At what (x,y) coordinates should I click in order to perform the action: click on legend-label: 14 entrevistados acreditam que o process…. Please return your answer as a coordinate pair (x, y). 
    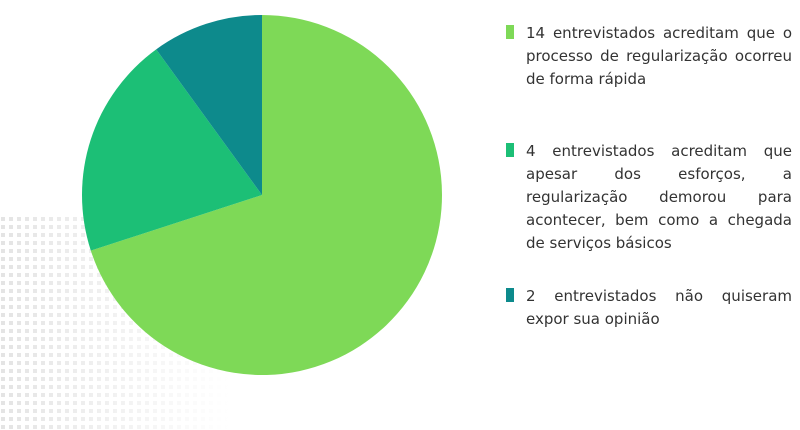
    Looking at the image, I should click on (659, 56).